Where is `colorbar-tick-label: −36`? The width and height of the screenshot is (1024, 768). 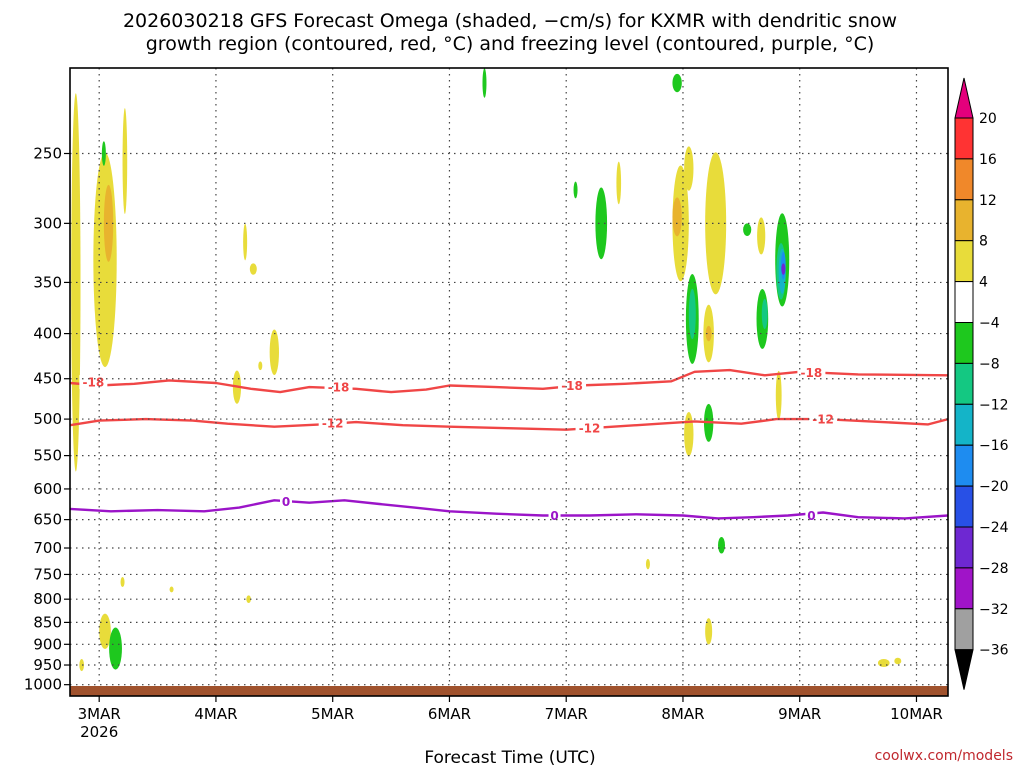 colorbar-tick-label: −36 is located at coordinates (994, 651).